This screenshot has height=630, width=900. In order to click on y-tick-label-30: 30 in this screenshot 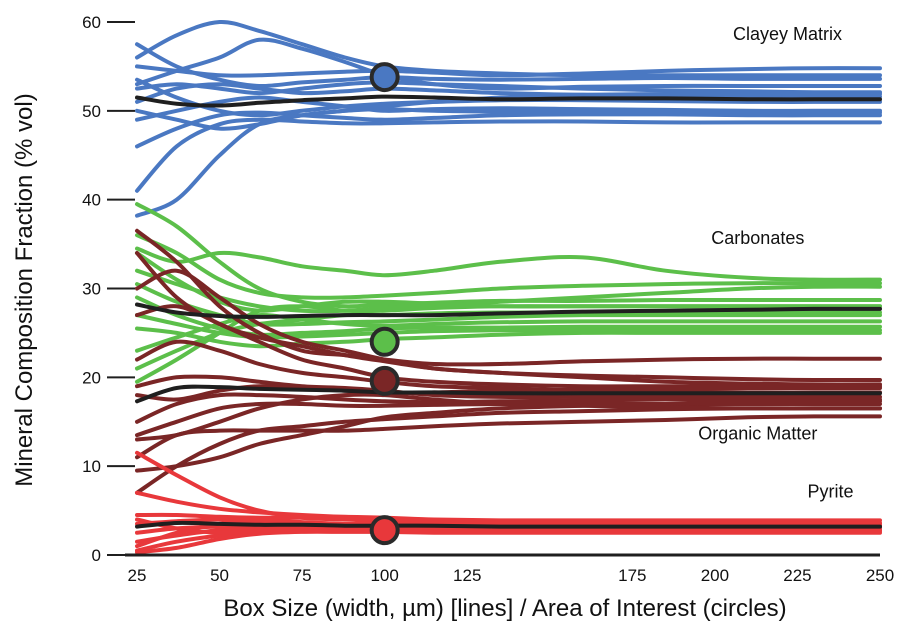, I will do `click(91, 289)`.